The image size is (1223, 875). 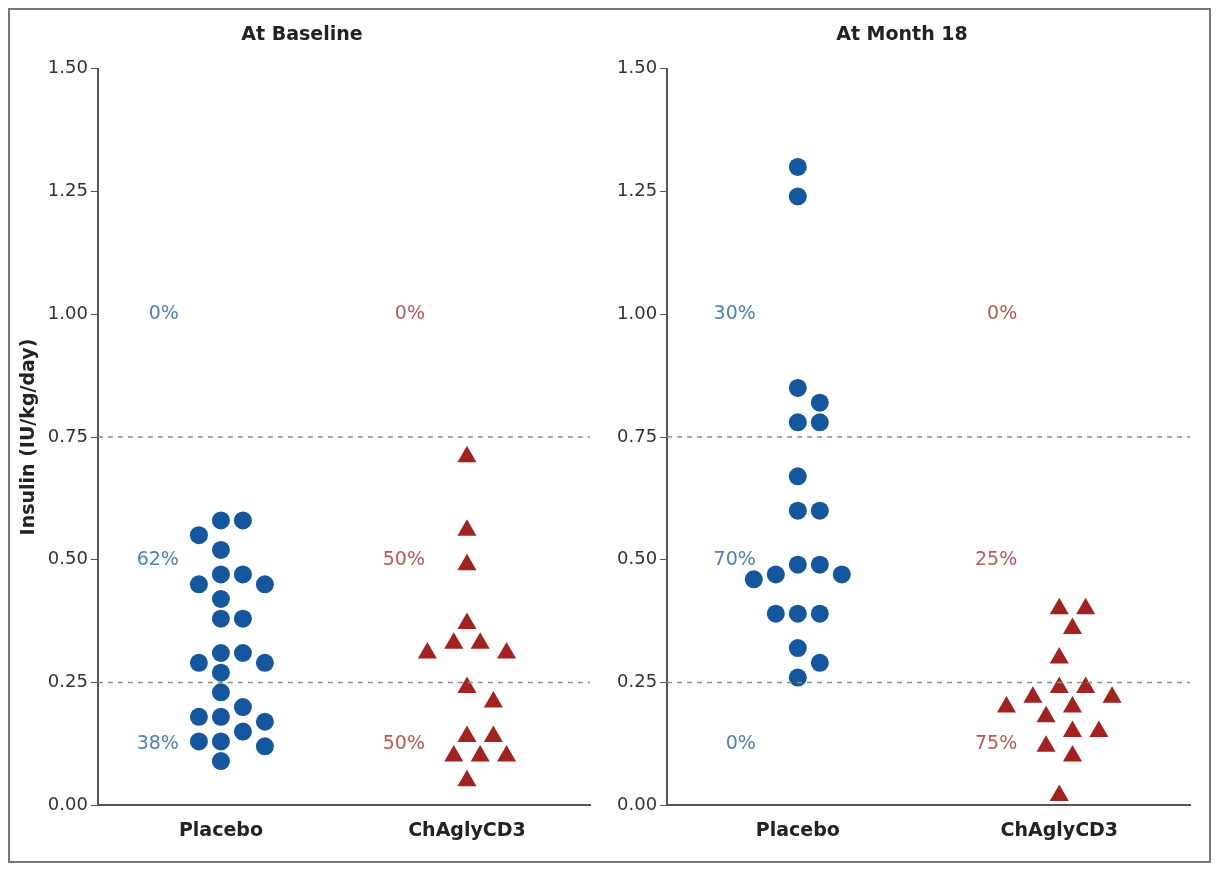 What do you see at coordinates (157, 741) in the screenshot?
I see `annotation: 38%` at bounding box center [157, 741].